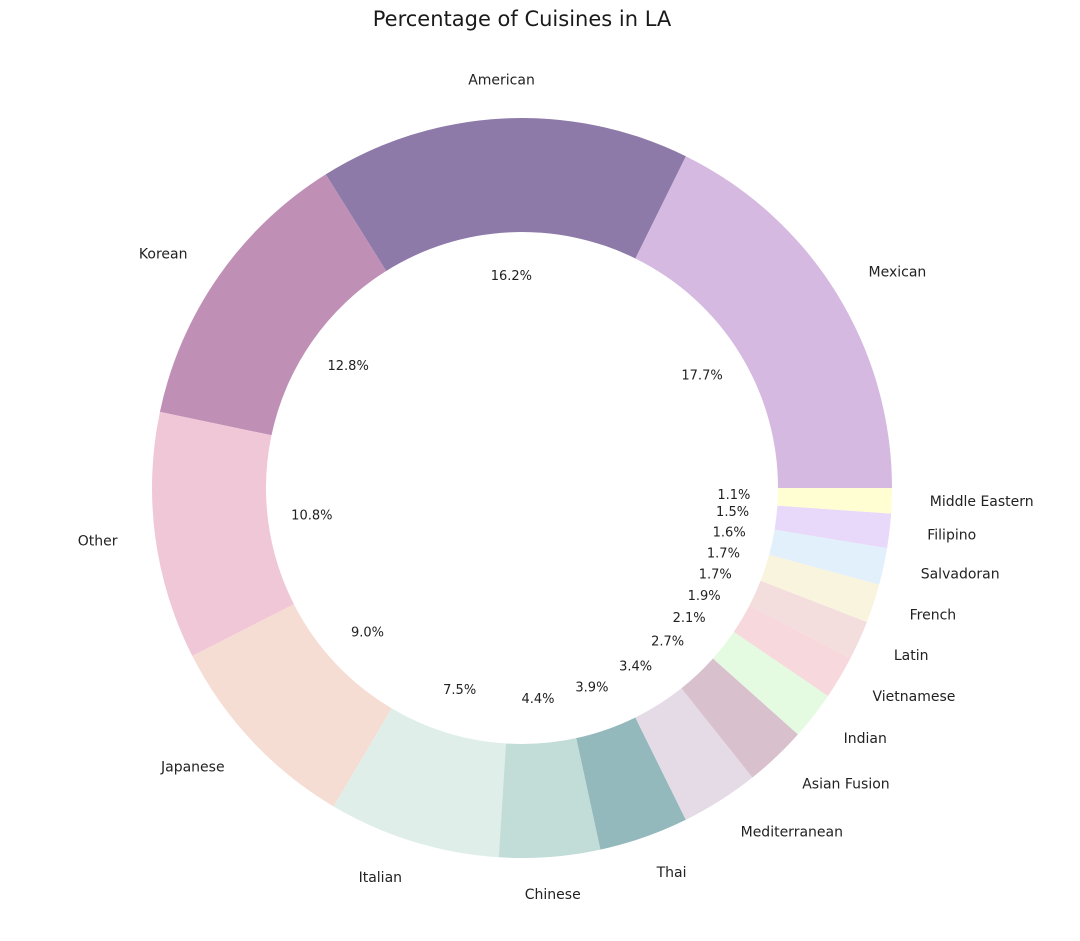  Describe the element at coordinates (914, 697) in the screenshot. I see `slice-label: Vietnamese` at that location.